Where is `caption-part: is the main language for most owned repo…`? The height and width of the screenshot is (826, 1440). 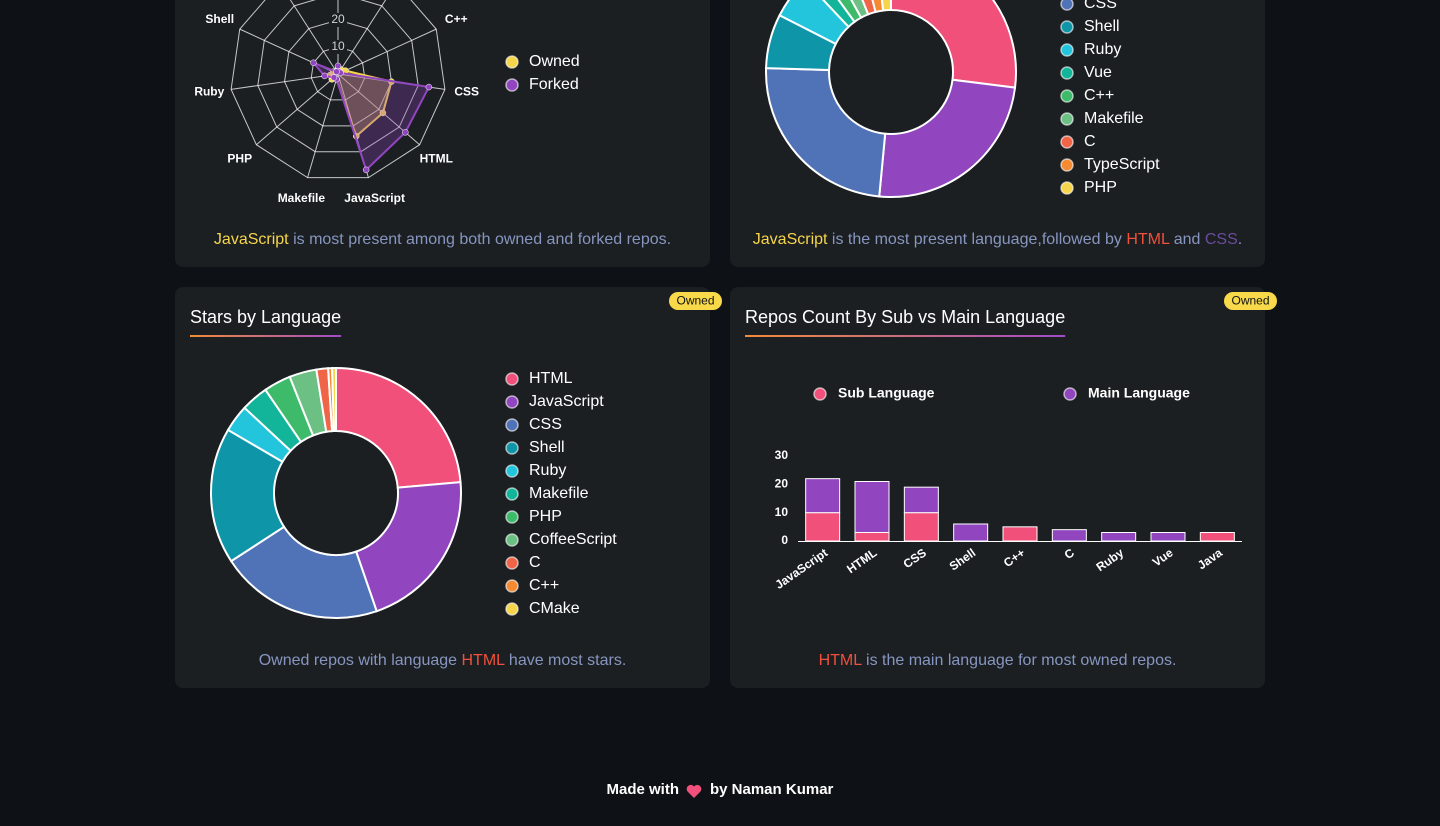
caption-part: is the main language for most owned repo… is located at coordinates (1019, 660).